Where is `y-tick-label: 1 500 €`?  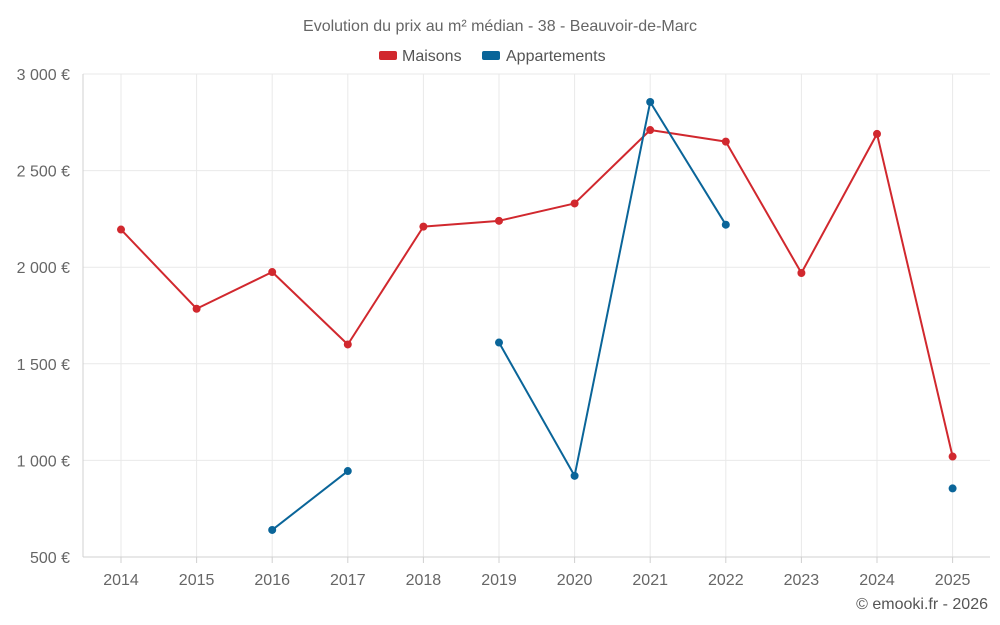
y-tick-label: 1 500 € is located at coordinates (43, 365).